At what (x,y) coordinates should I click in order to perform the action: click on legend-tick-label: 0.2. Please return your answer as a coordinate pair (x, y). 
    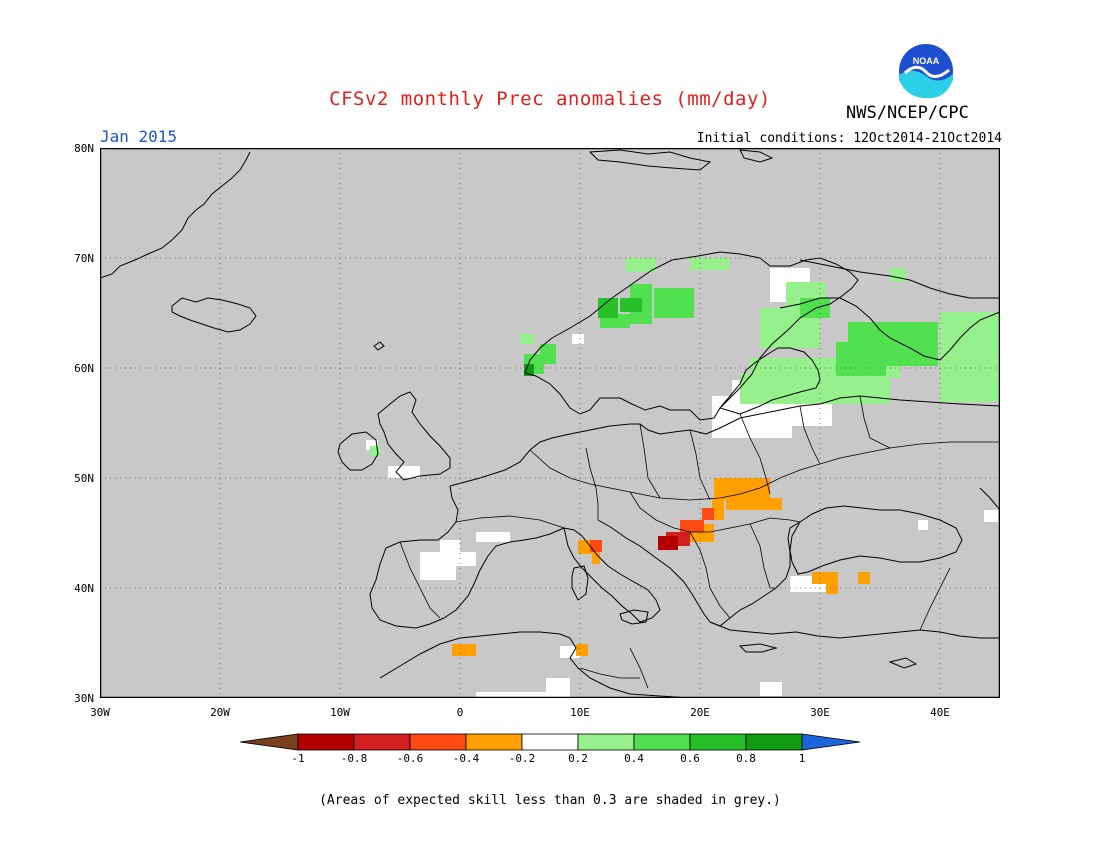
    Looking at the image, I should click on (578, 758).